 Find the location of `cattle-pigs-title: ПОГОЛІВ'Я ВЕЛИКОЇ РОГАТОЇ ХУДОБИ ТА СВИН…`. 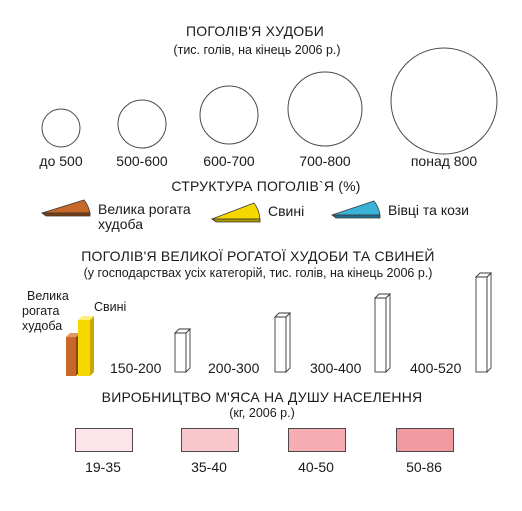

cattle-pigs-title: ПОГОЛІВ'Я ВЕЛИКОЇ РОГАТОЇ ХУДОБИ ТА СВИН… is located at coordinates (258, 256).